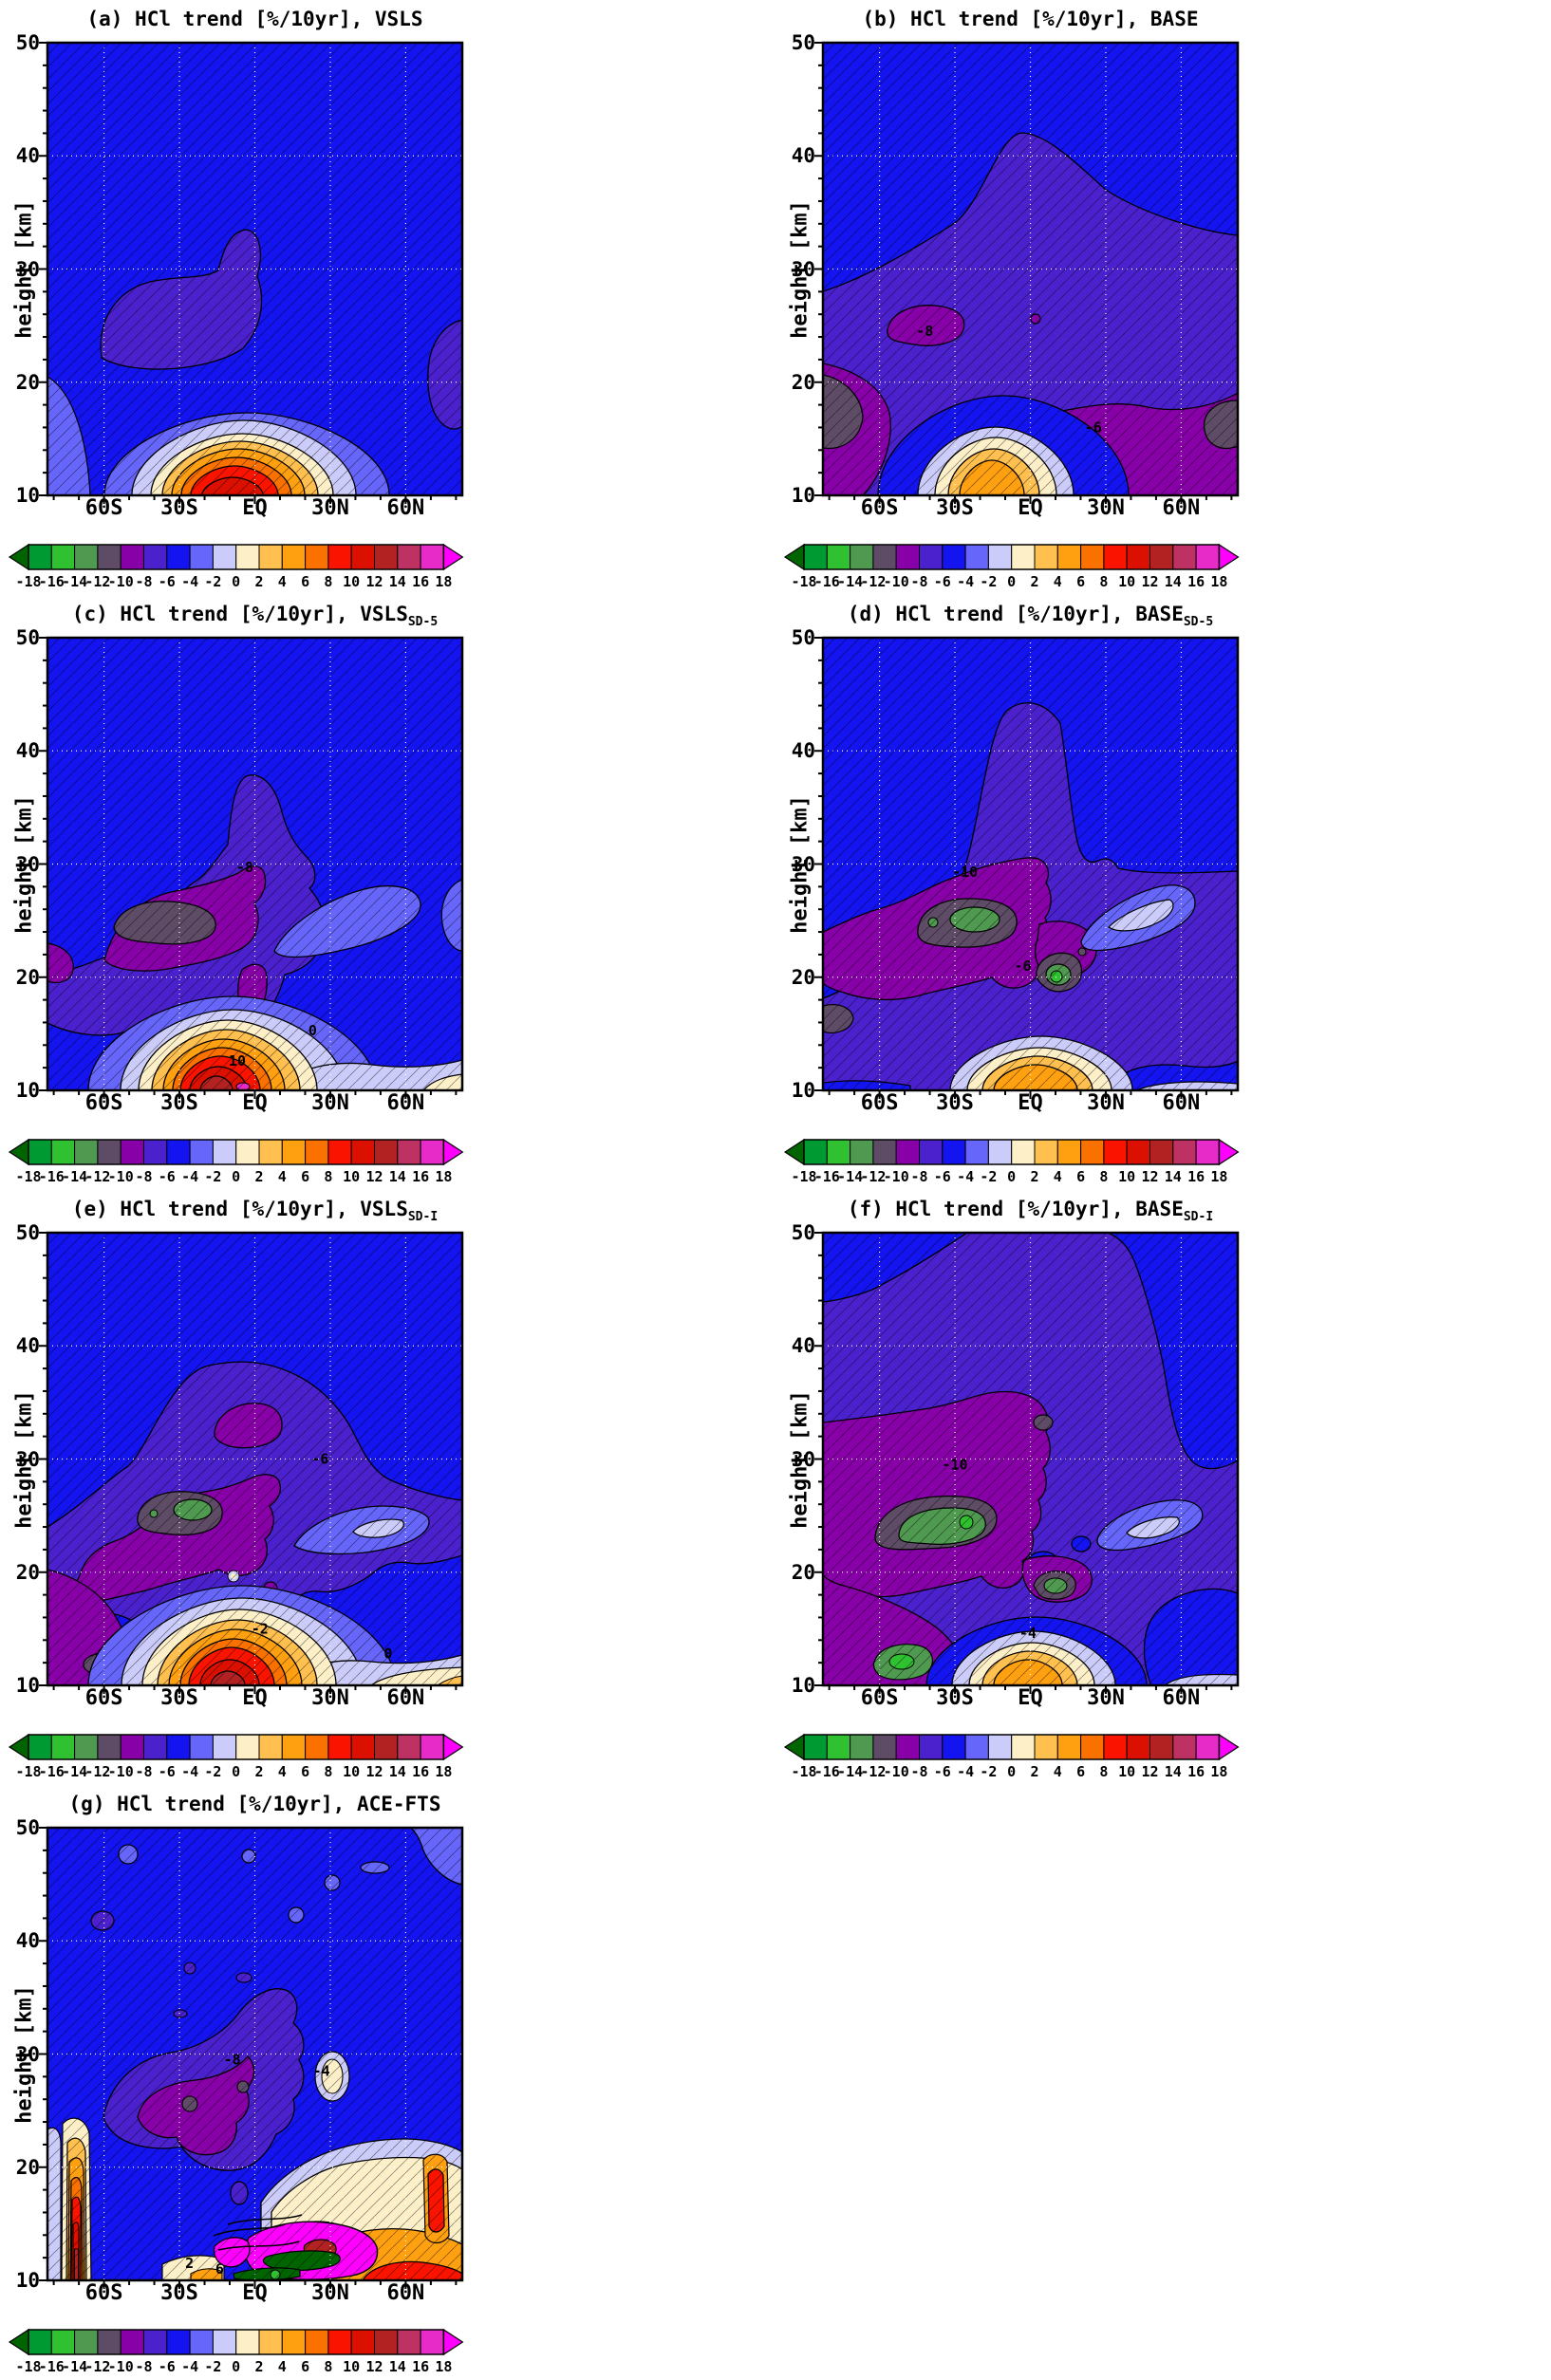 The width and height of the screenshot is (1551, 2380). What do you see at coordinates (97, 581) in the screenshot?
I see `colorbar-tick-label: -12` at bounding box center [97, 581].